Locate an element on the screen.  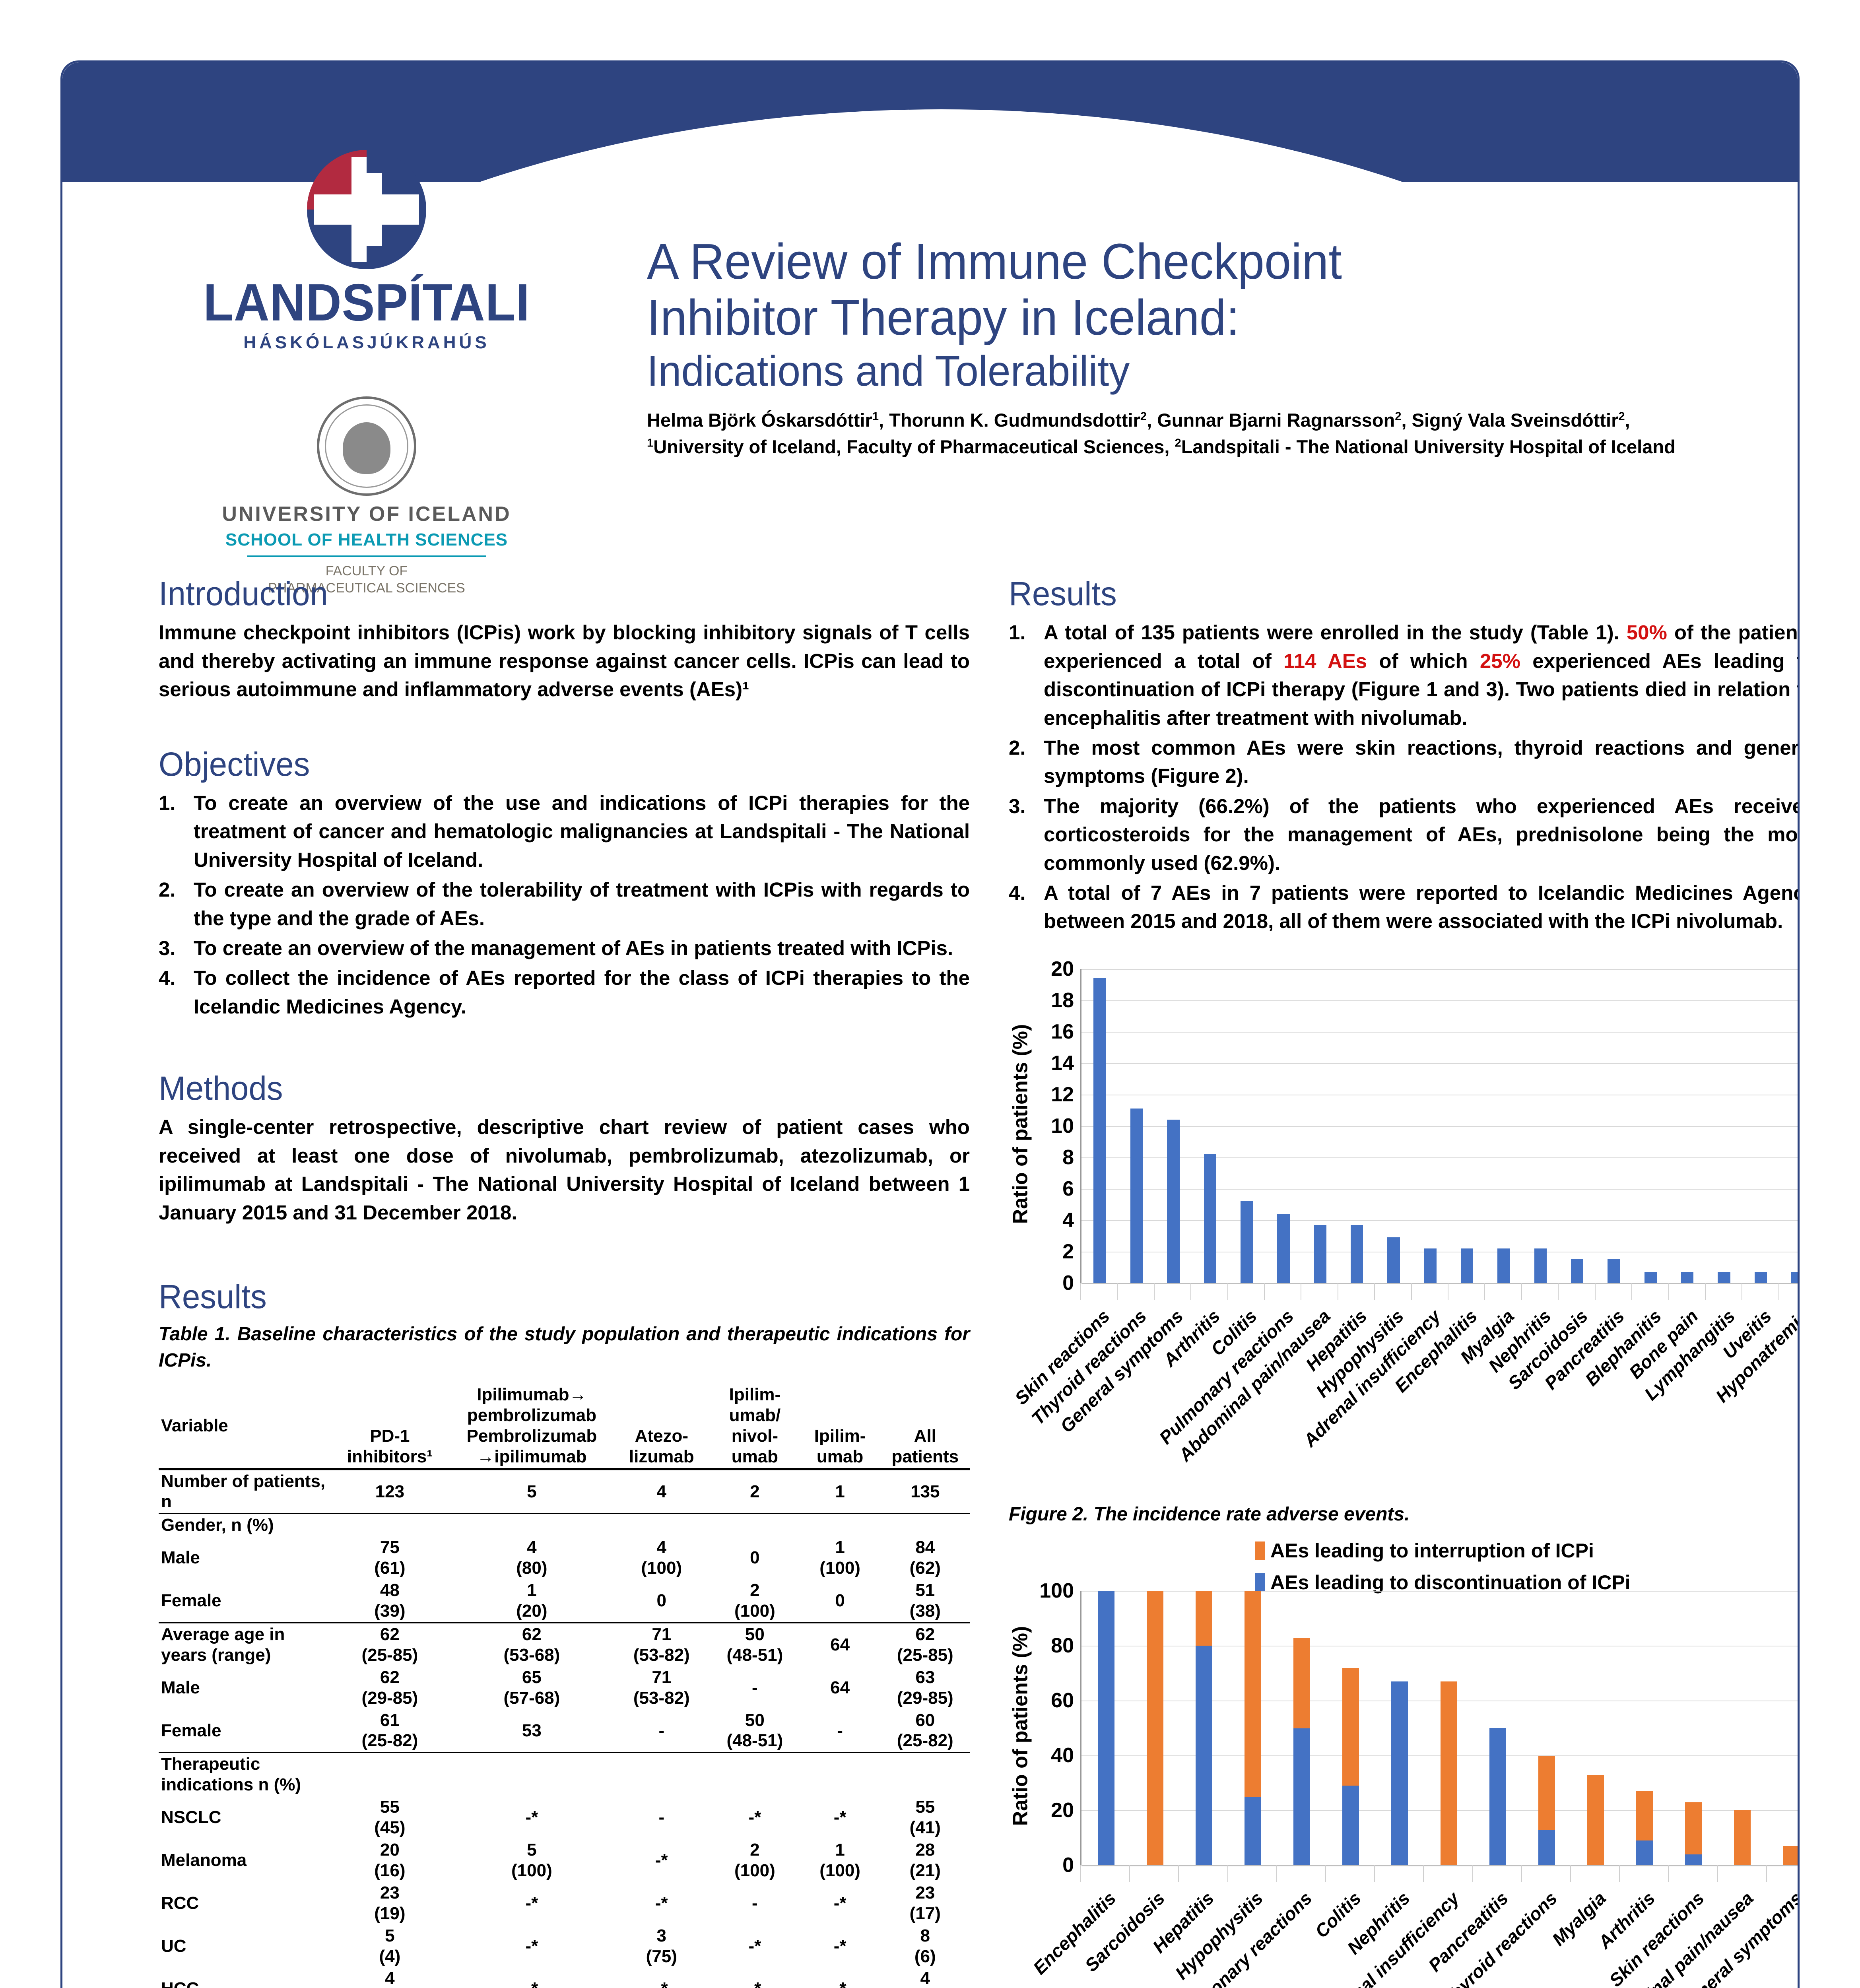
table-cell: 55 (41) is located at coordinates (925, 1817).